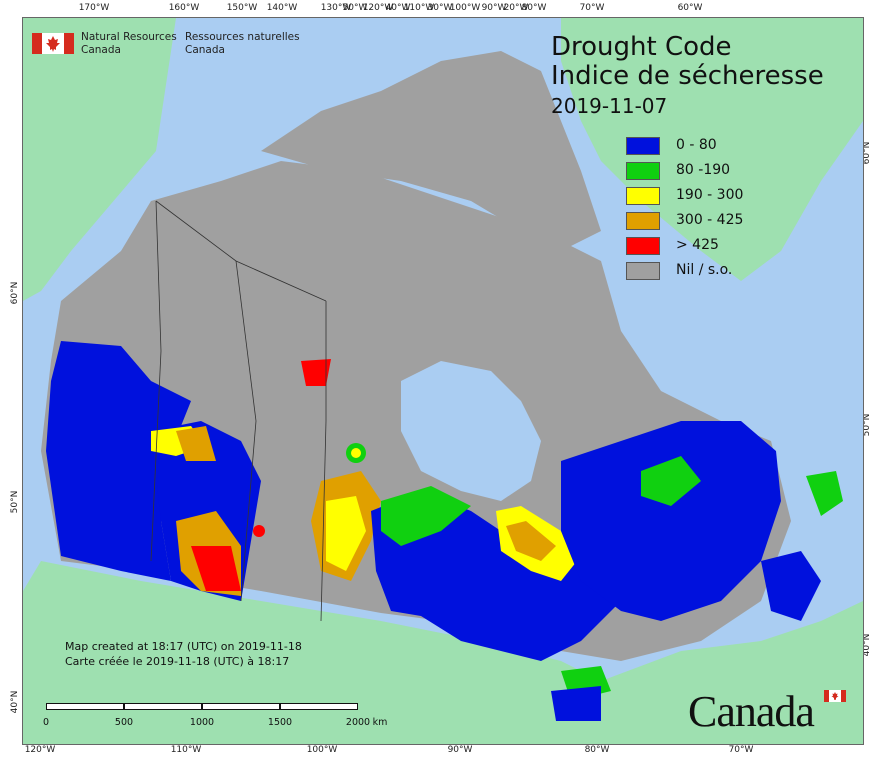 The image size is (880, 760). I want to click on lon-tick-top: 20°W, so click(516, 8).